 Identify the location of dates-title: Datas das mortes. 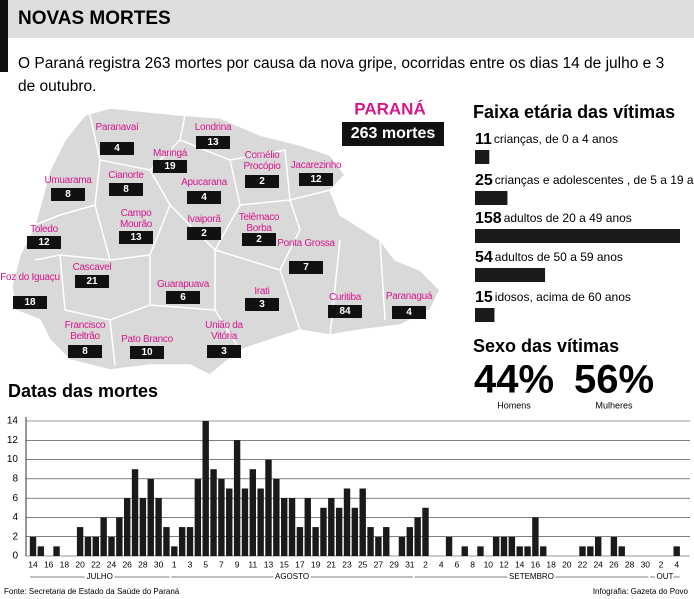
(83, 391).